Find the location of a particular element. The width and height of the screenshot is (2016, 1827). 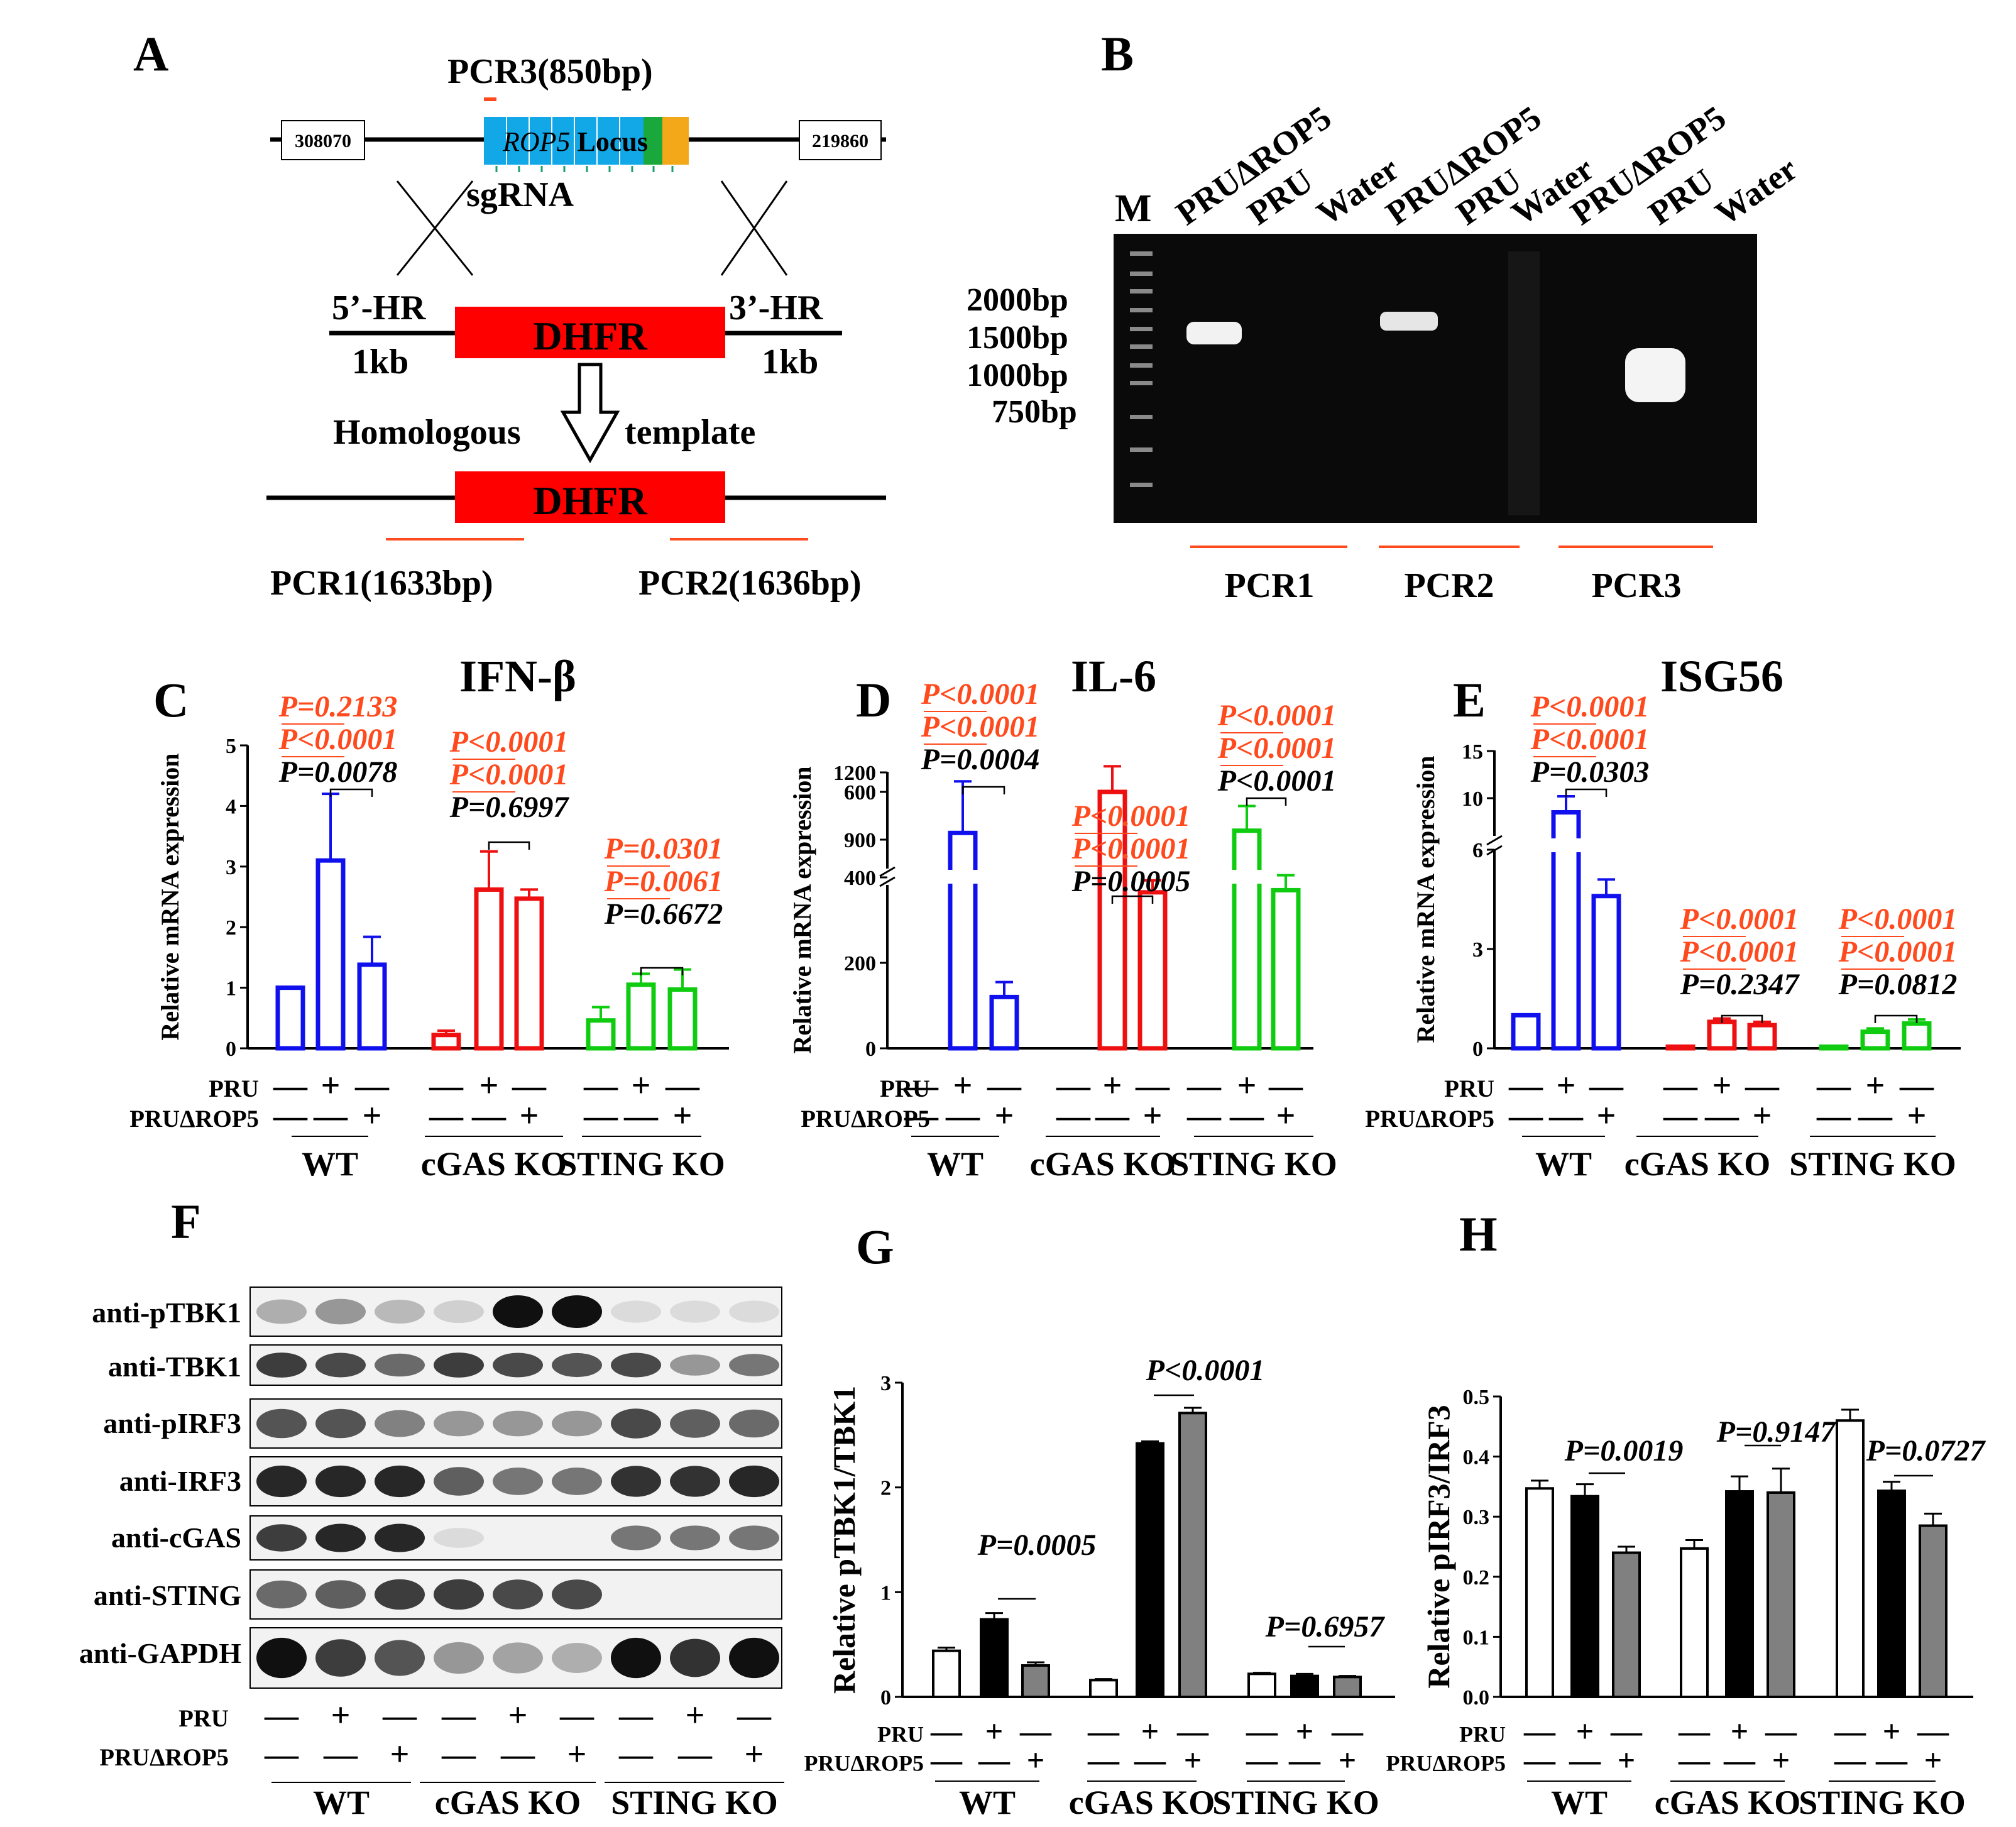

y-tick-label: 0.5 is located at coordinates (1476, 1397).